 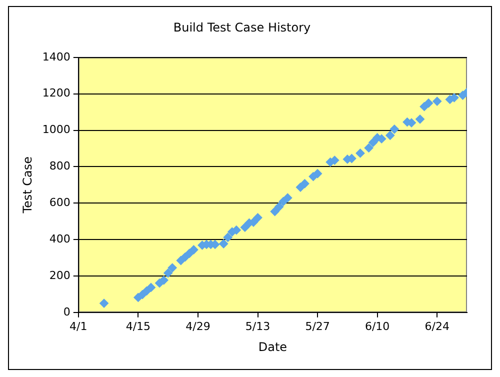 I want to click on x-tick-label: 5/27, so click(x=317, y=326).